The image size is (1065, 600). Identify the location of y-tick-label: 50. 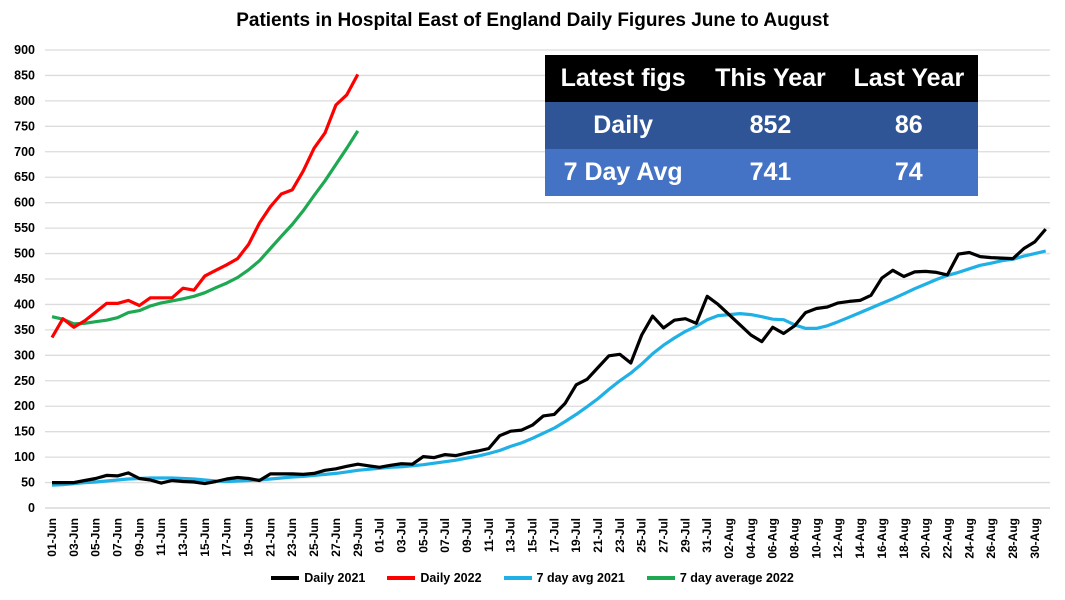
(28, 483).